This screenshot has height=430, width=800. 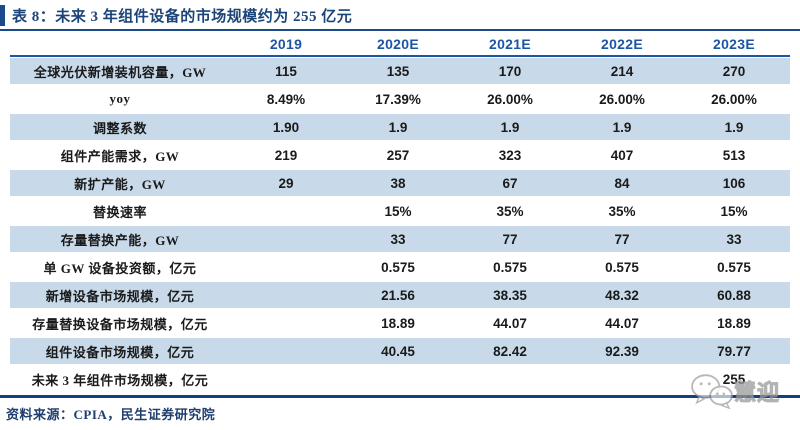 I want to click on cell: 257, so click(x=398, y=155).